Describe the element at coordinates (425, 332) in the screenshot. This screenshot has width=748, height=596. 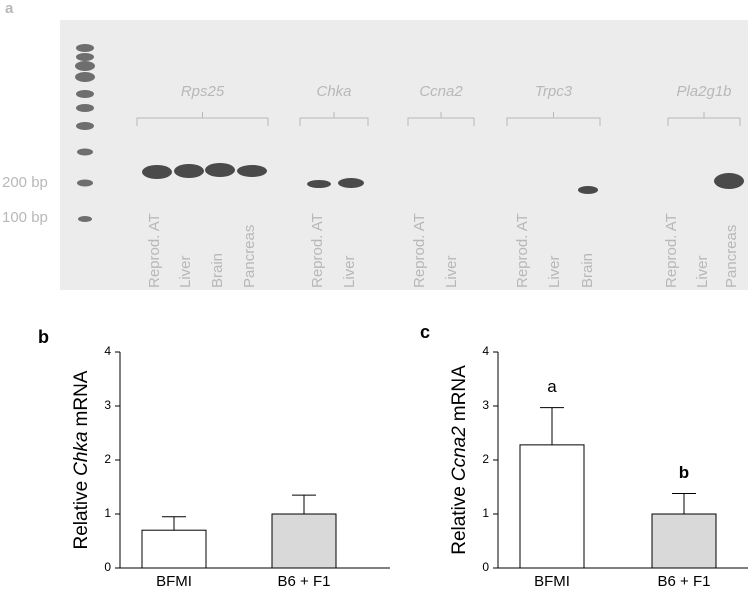
I see `panel-label: c` at that location.